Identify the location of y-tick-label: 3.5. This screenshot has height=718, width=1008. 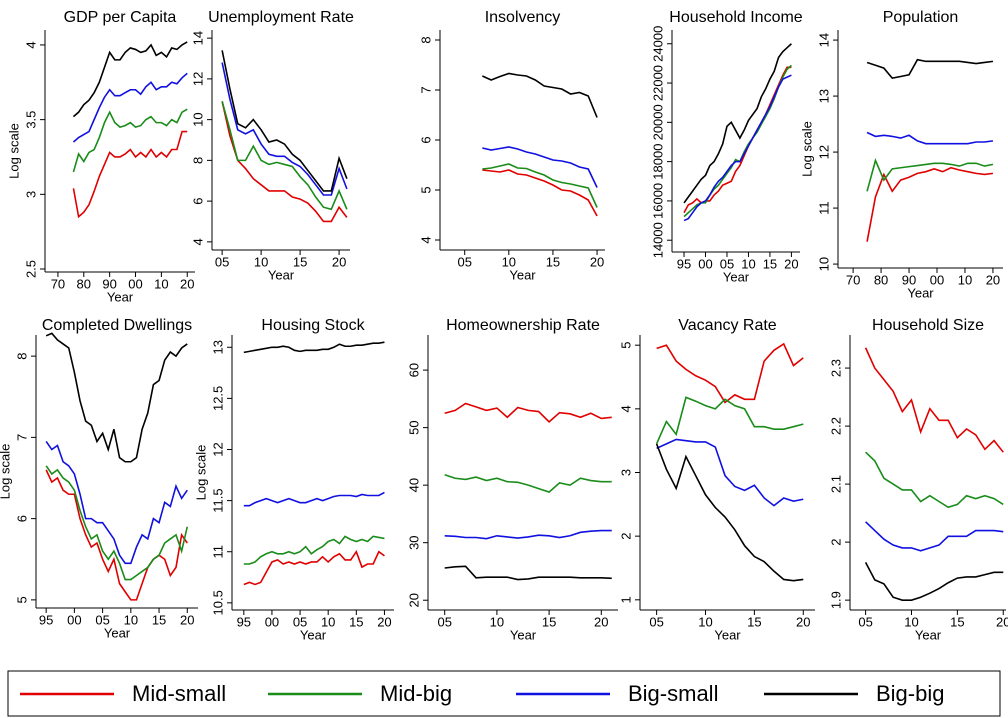
(30, 120).